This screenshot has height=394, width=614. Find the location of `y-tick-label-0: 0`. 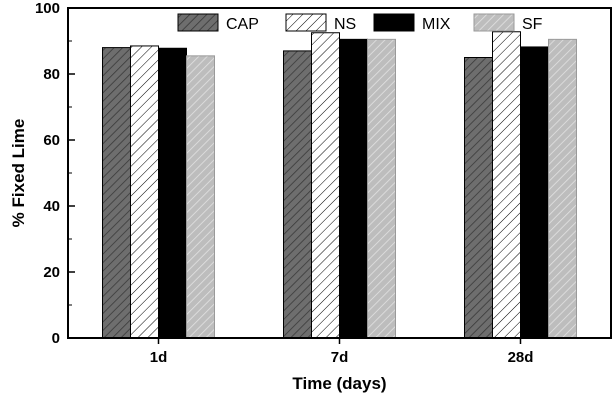

y-tick-label-0: 0 is located at coordinates (56, 338).